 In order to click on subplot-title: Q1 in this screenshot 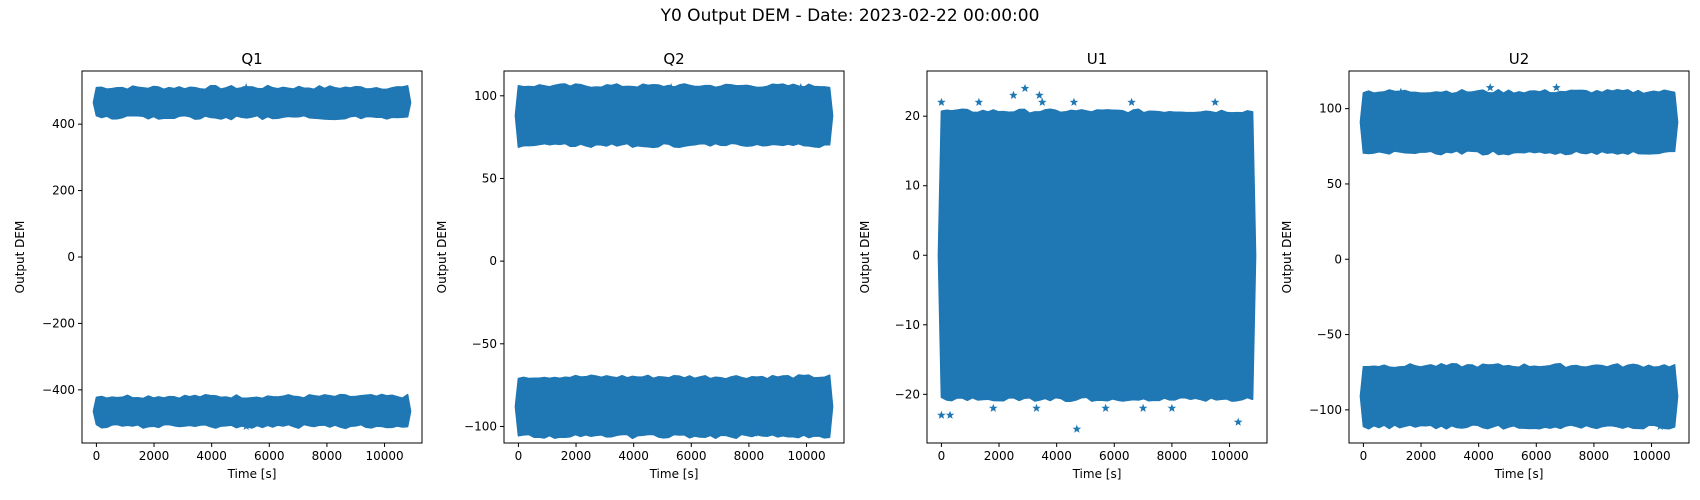, I will do `click(251, 59)`.